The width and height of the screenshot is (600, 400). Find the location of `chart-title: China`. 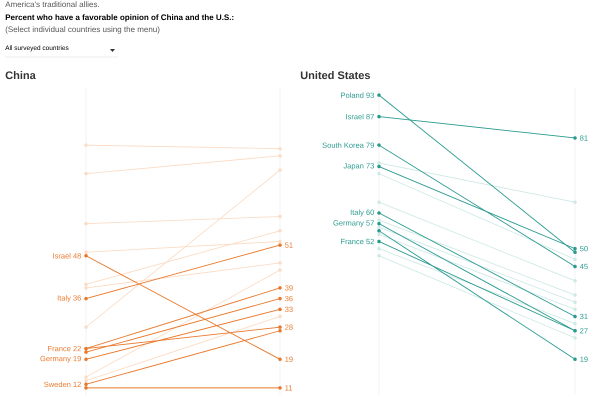

chart-title: China is located at coordinates (21, 75).